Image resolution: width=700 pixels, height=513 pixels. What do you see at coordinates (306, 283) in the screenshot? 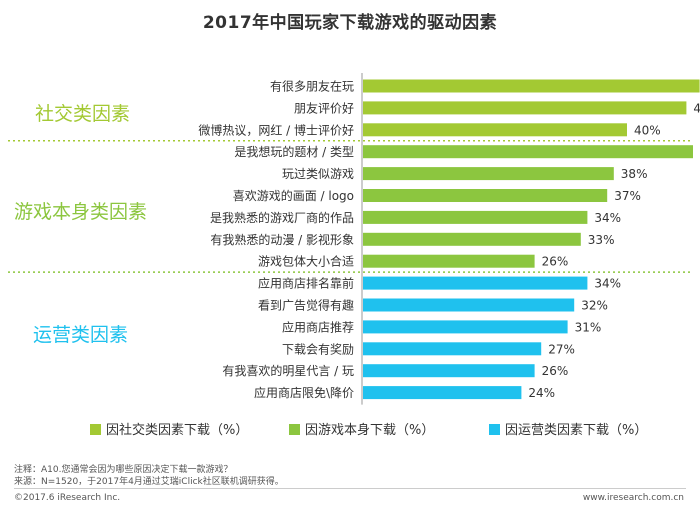
I see `category-label: 应用商店排名靠前` at bounding box center [306, 283].